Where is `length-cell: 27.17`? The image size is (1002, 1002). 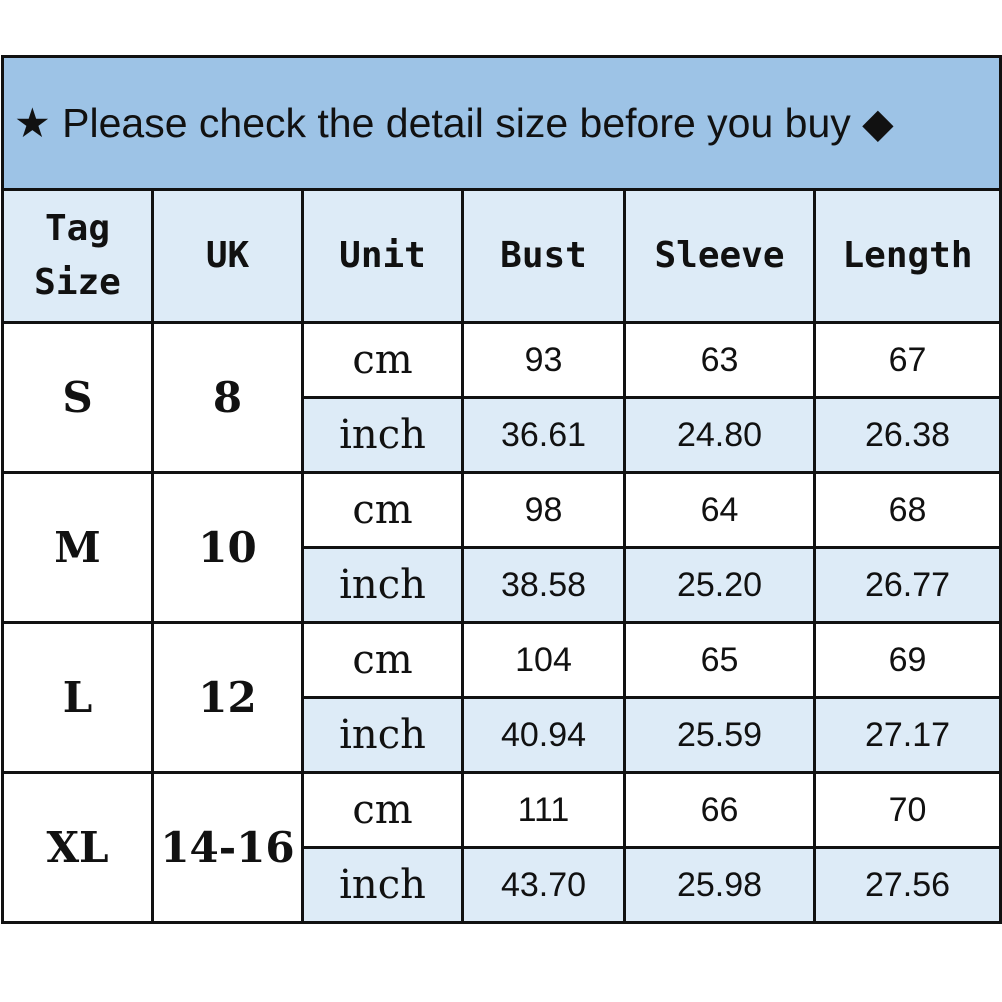 length-cell: 27.17 is located at coordinates (907, 735).